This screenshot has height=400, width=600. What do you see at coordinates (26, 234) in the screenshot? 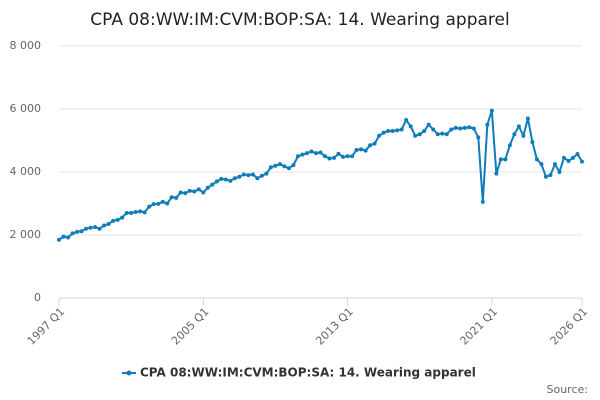
I see `y-tick-label: 2 000` at bounding box center [26, 234].